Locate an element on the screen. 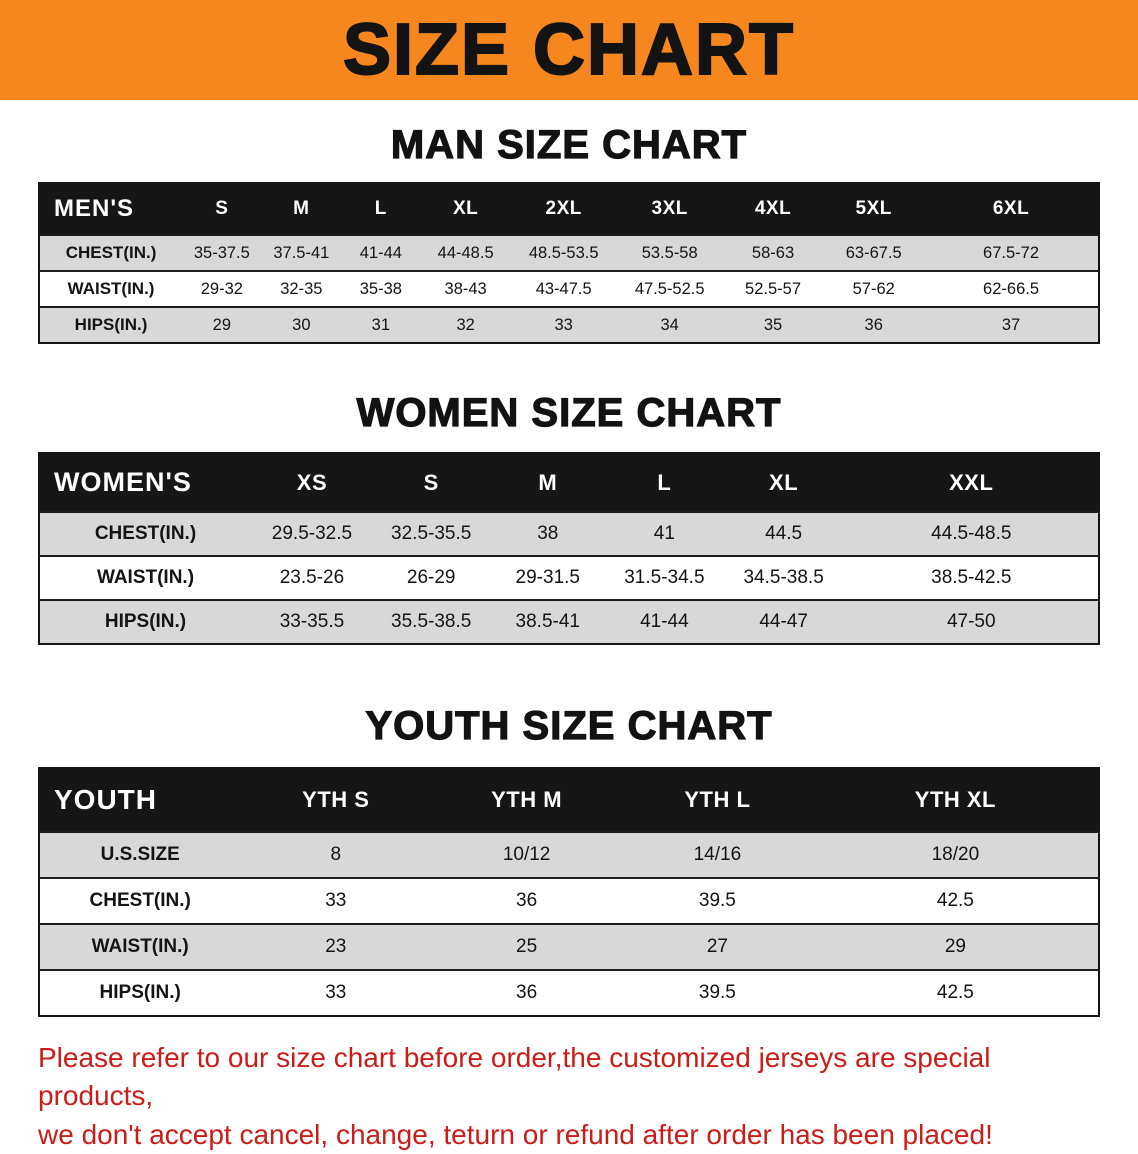 This screenshot has width=1138, height=1154. value-cell: 44-48.5 is located at coordinates (465, 252).